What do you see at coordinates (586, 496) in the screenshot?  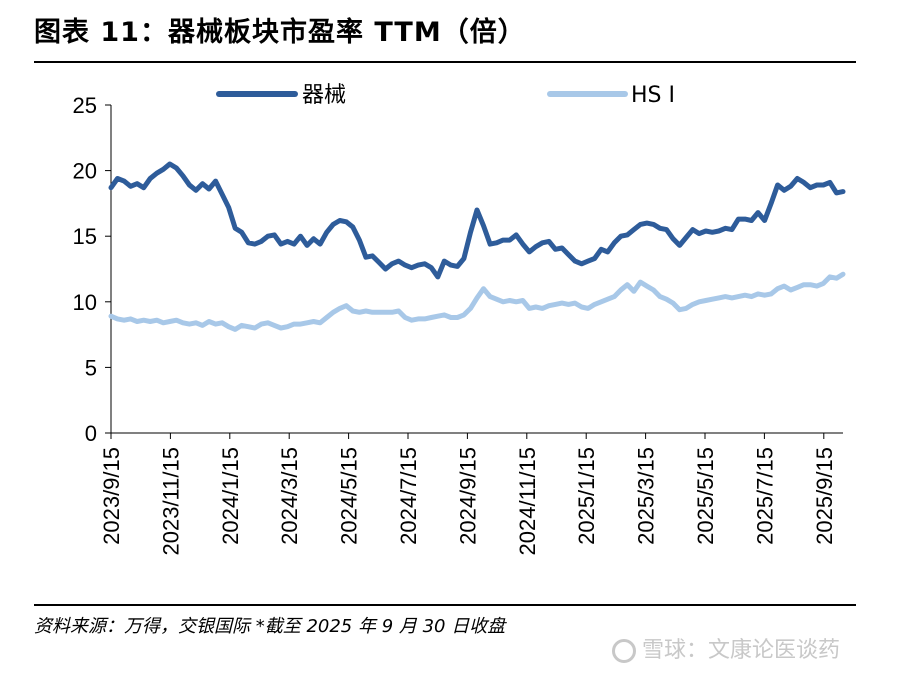 I see `x-tick-label: 2025/1/15` at bounding box center [586, 496].